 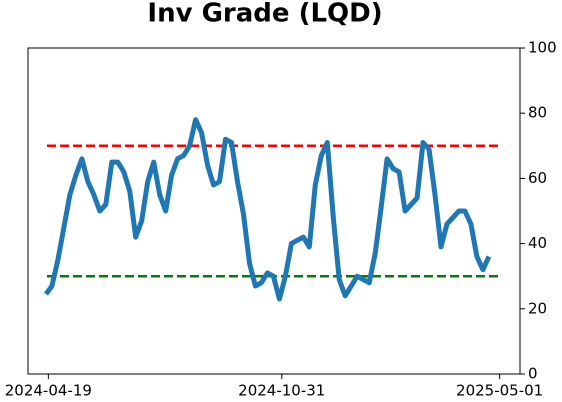 I want to click on y-tick-label: 0, so click(x=533, y=374).